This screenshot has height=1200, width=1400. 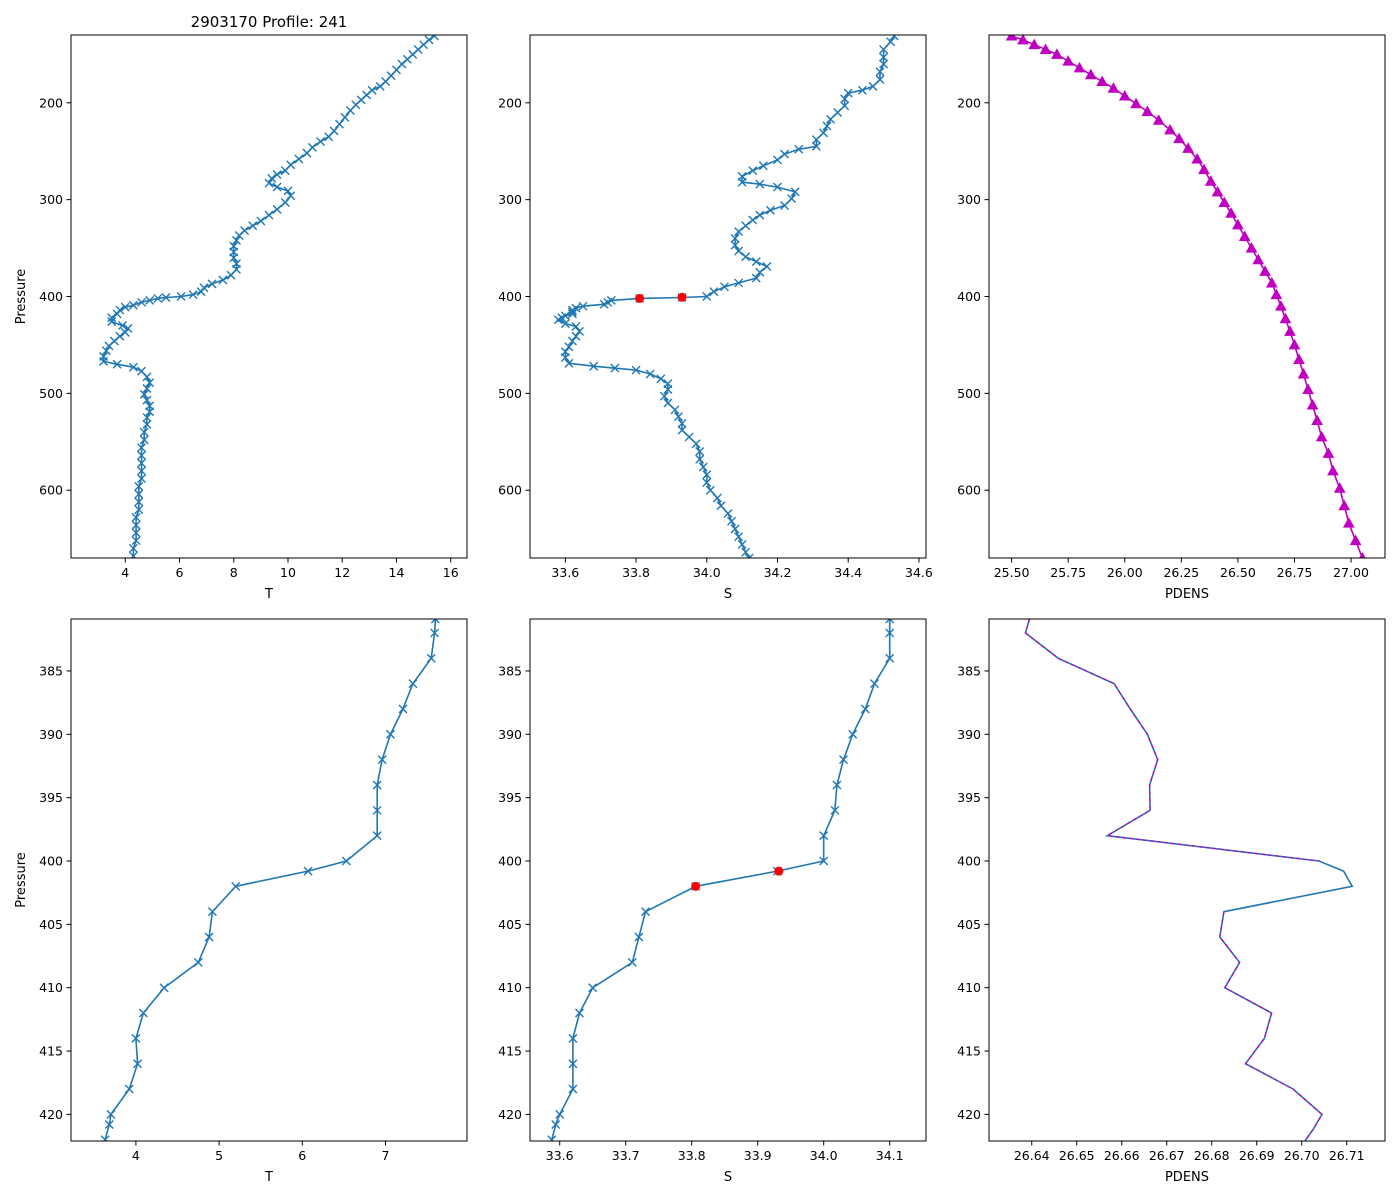 What do you see at coordinates (1181, 572) in the screenshot?
I see `top-density-x-tick-label-3: 26.25` at bounding box center [1181, 572].